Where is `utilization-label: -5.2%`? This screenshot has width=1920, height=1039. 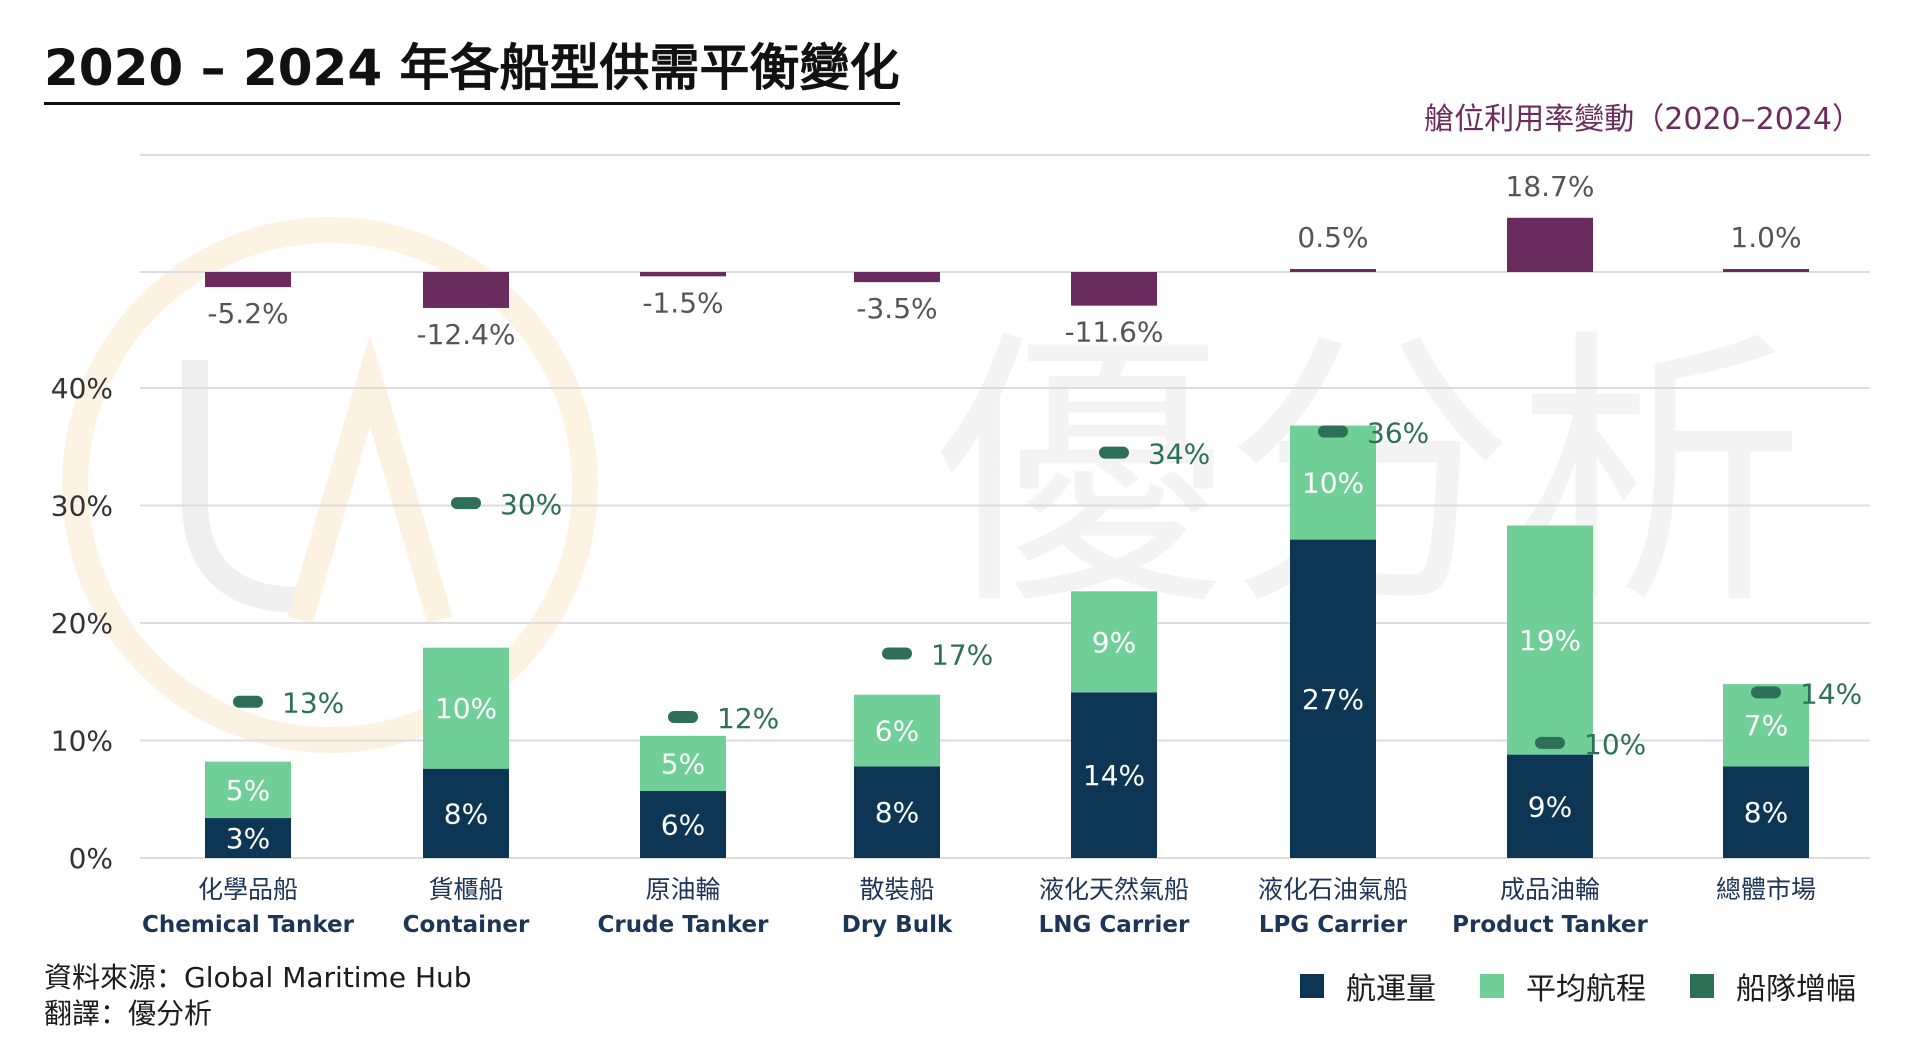
utilization-label: -5.2% is located at coordinates (247, 313).